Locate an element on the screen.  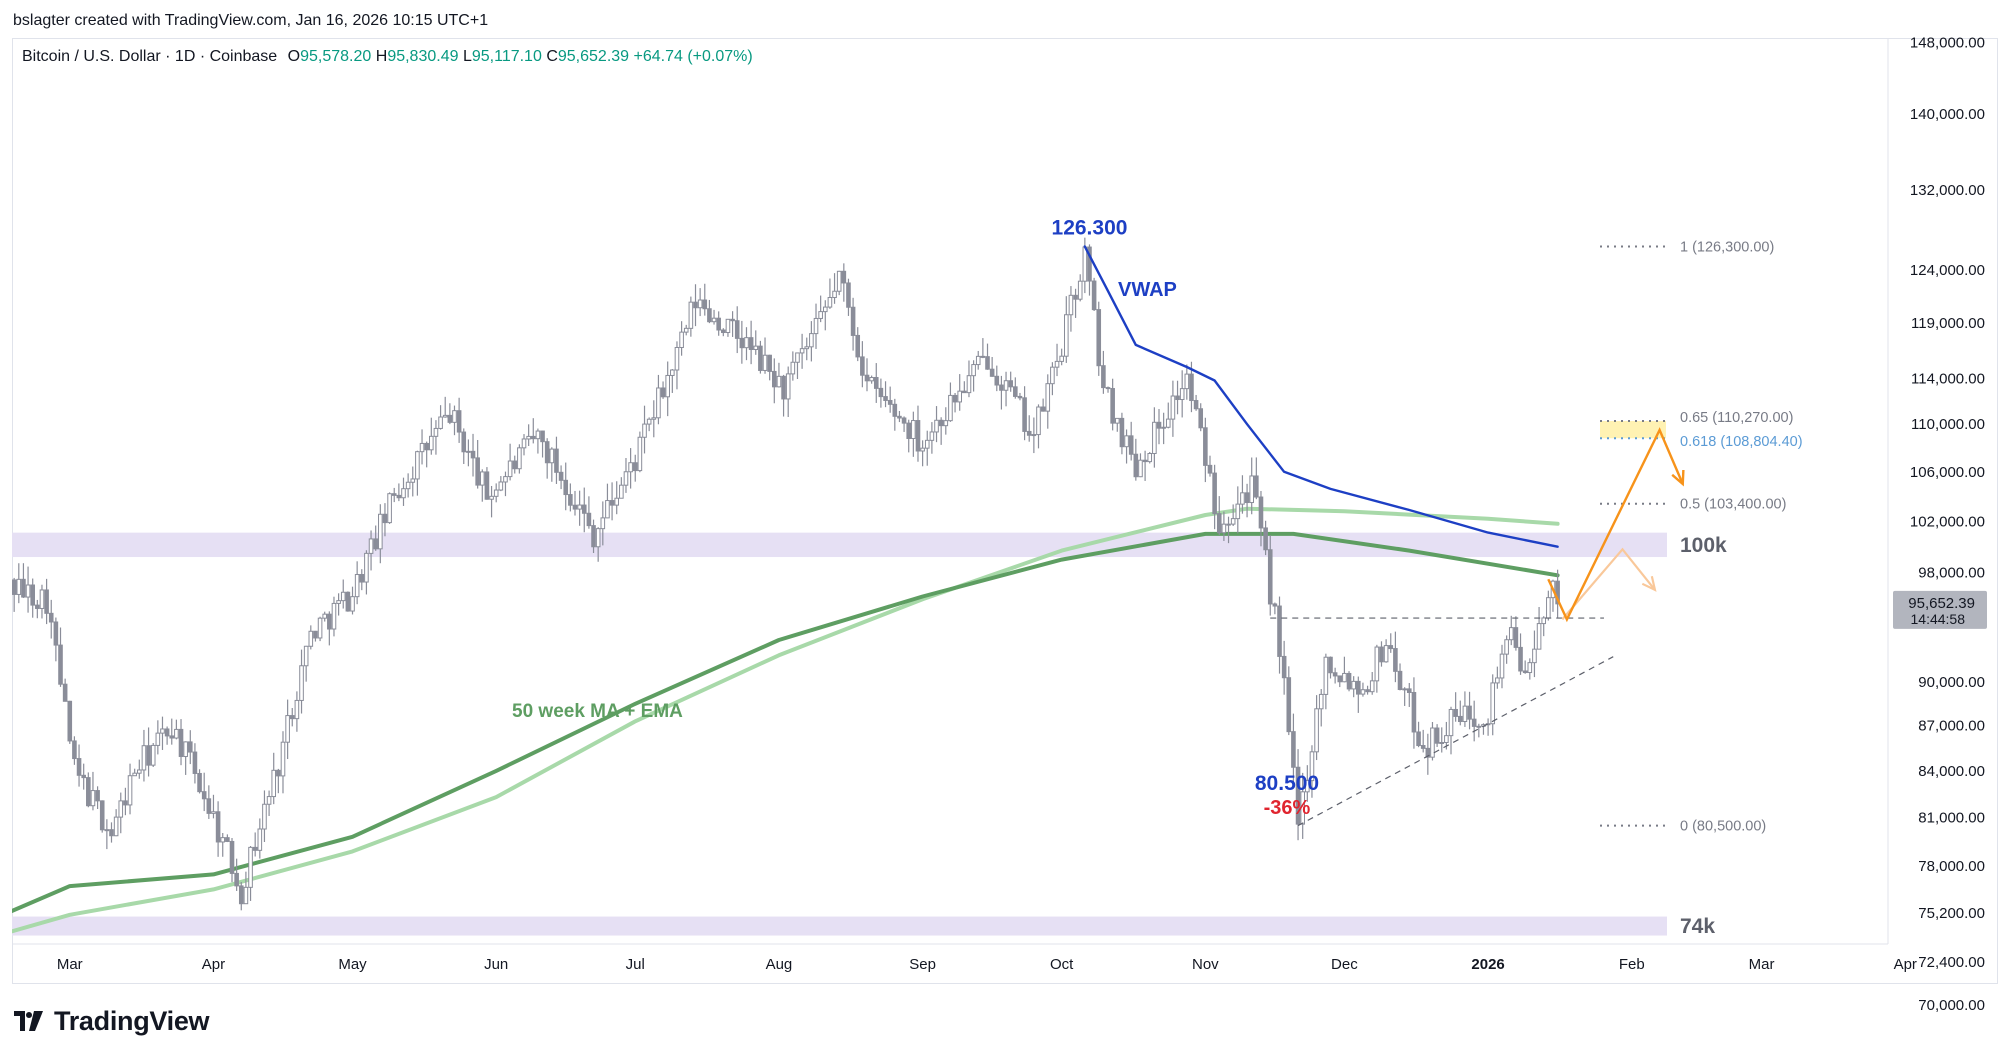
fib-label: 0.5 (103,400.00) is located at coordinates (1733, 505).